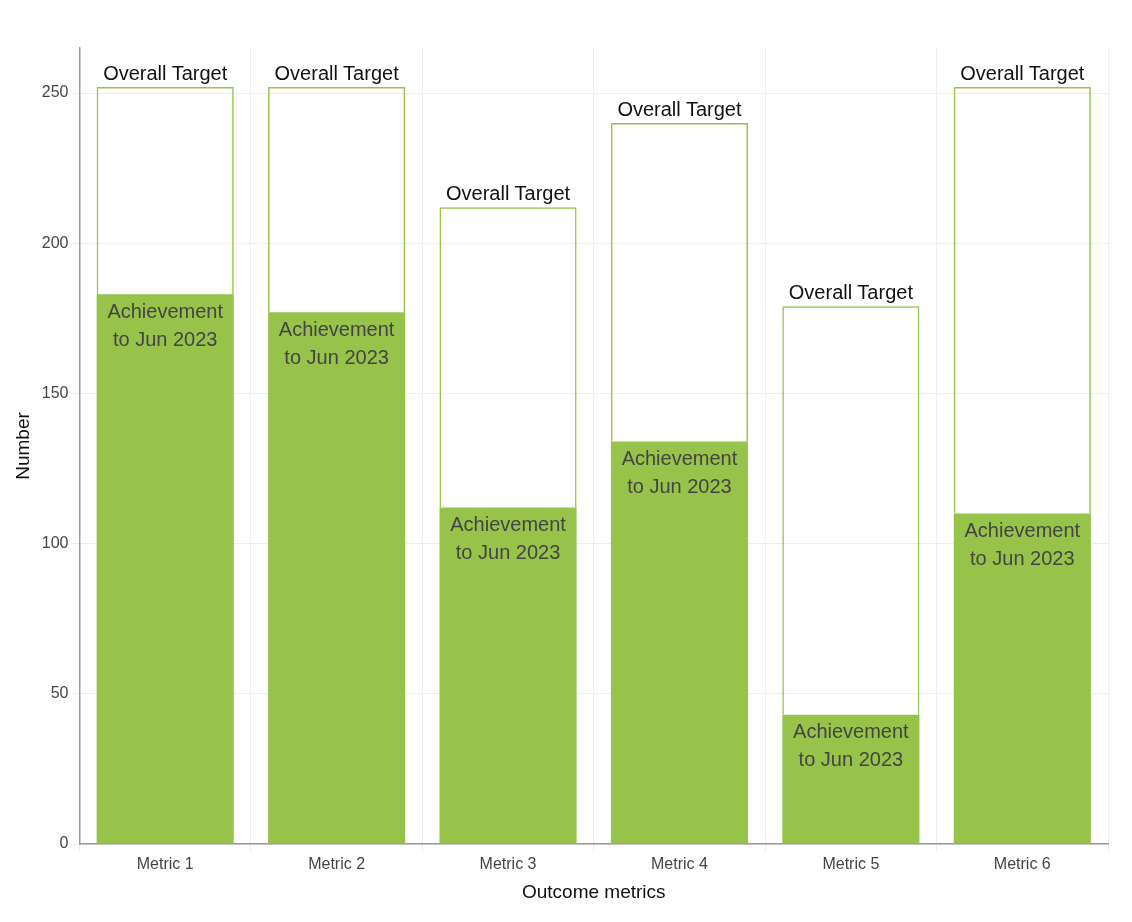 Image resolution: width=1132 pixels, height=922 pixels. What do you see at coordinates (64, 843) in the screenshot?
I see `y-tick-label: 0` at bounding box center [64, 843].